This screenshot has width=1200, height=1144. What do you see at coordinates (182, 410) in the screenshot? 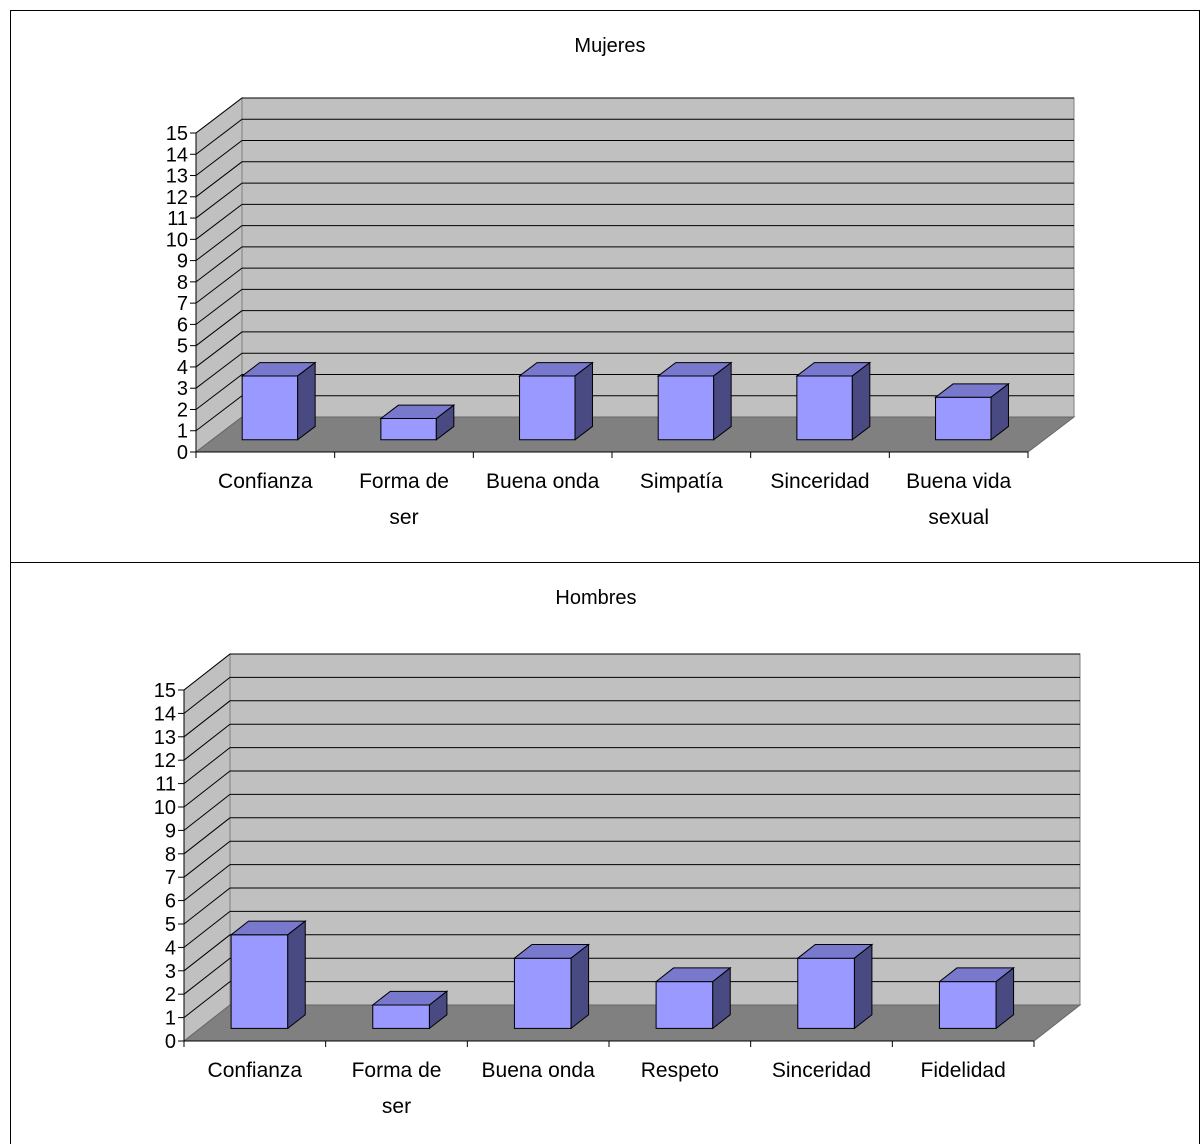
I see `y-tick-label: 2` at bounding box center [182, 410].